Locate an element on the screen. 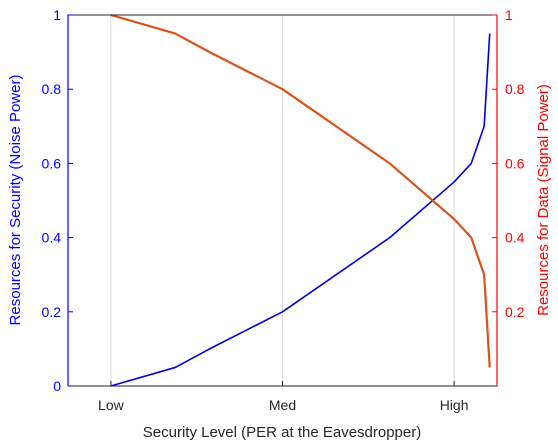 The width and height of the screenshot is (558, 447). left-tick-label: 0.4 is located at coordinates (52, 238).